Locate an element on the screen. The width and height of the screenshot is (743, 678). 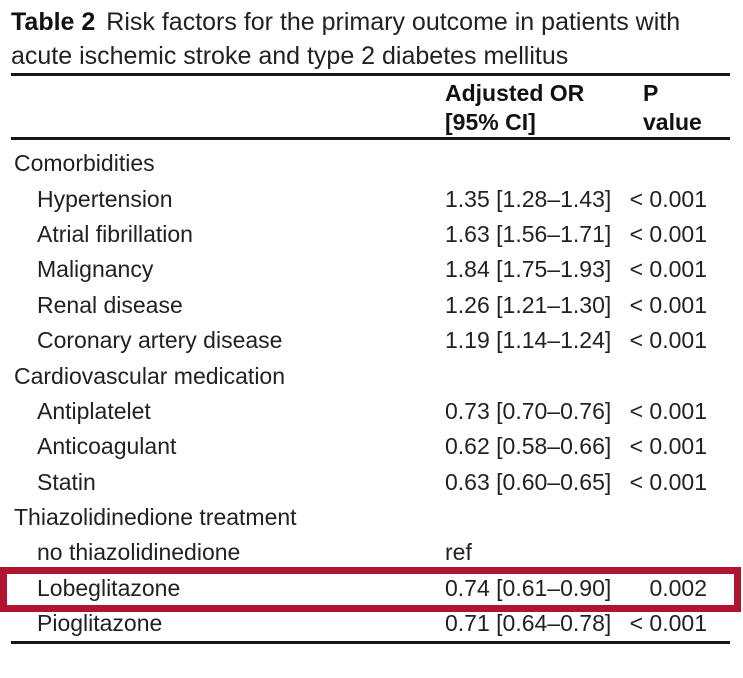
row-label: Lobeglitazone is located at coordinates (109, 587).